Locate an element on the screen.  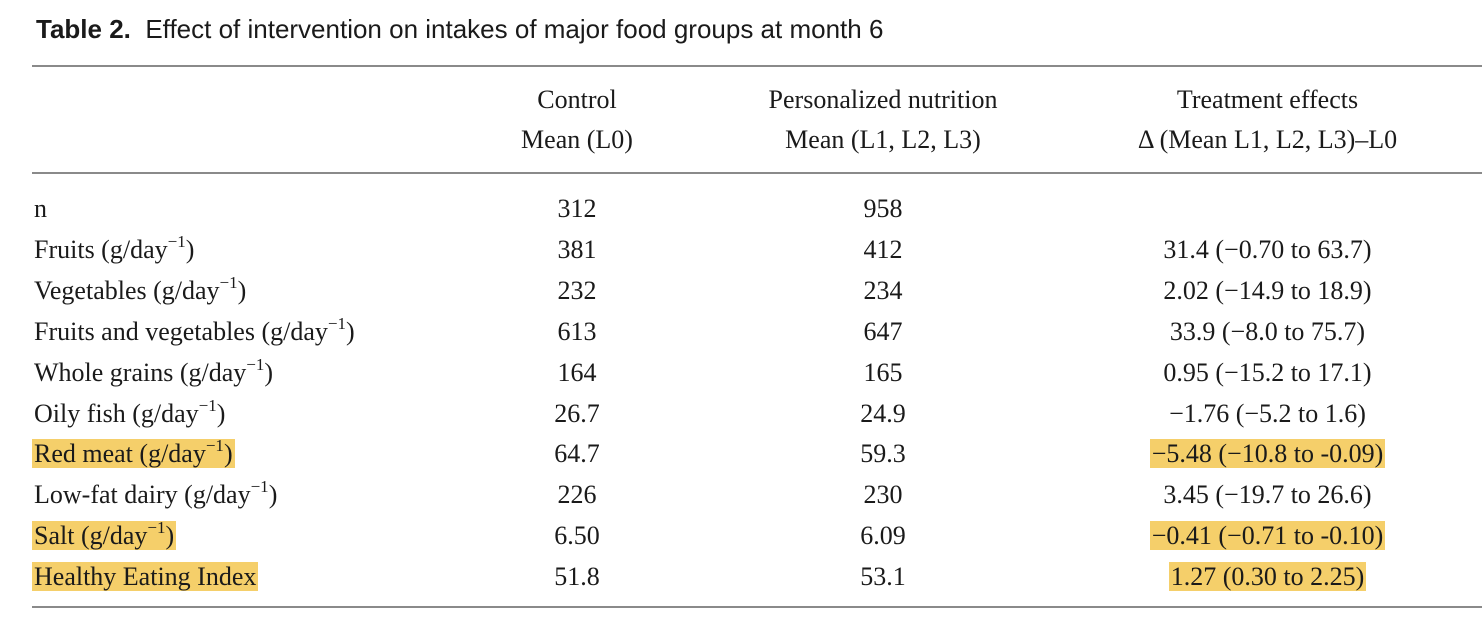
treatment-effect: −1.76 (−5.2 to 1.6) is located at coordinates (1251, 413).